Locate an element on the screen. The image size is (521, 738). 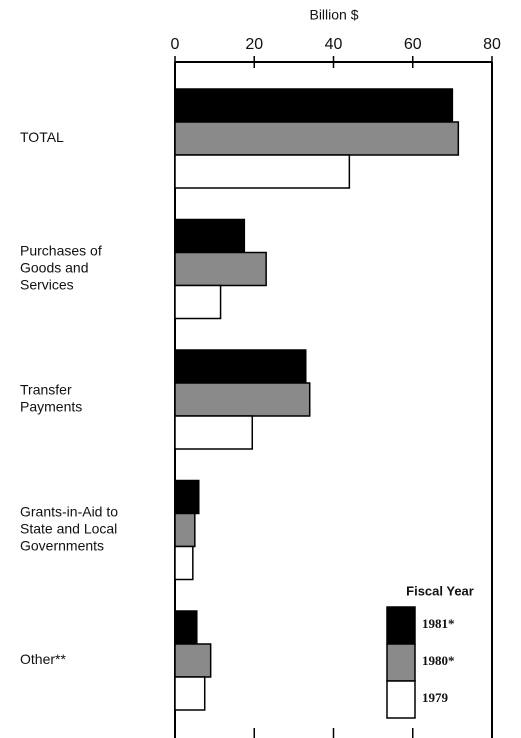
legend-label: 1979 is located at coordinates (435, 697).